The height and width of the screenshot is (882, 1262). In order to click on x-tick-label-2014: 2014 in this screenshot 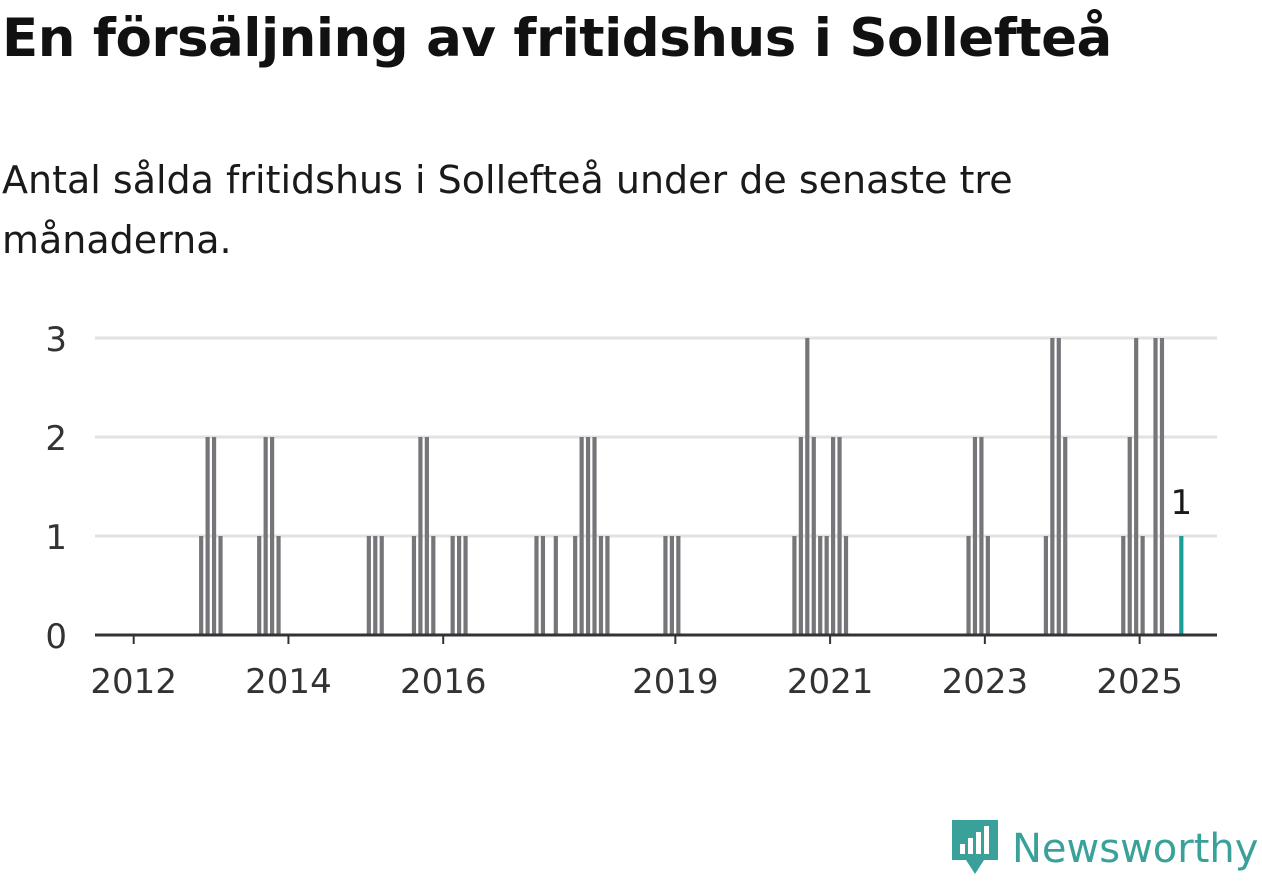, I will do `click(288, 682)`.